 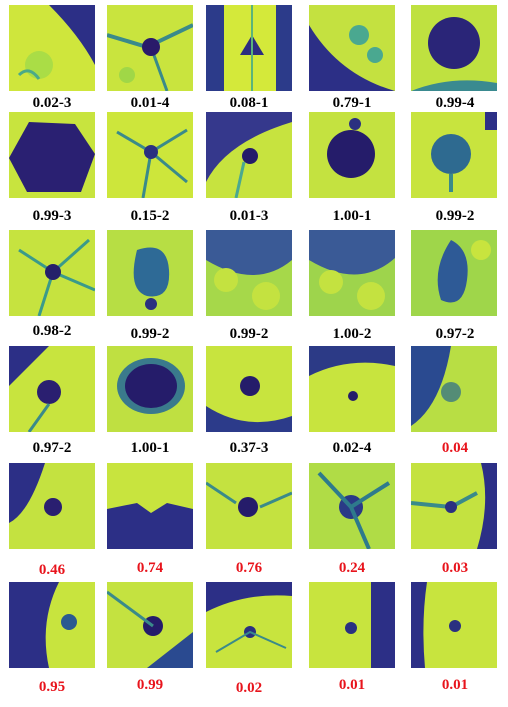 What do you see at coordinates (455, 103) in the screenshot?
I see `patch-label: 0.99-4` at bounding box center [455, 103].